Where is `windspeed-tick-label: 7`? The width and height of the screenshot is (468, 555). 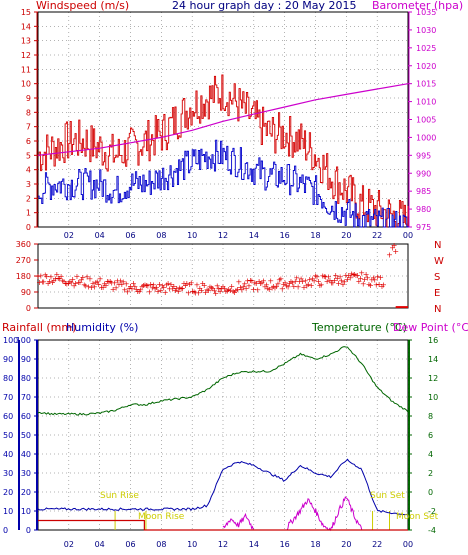 windspeed-tick-label: 7 is located at coordinates (28, 127).